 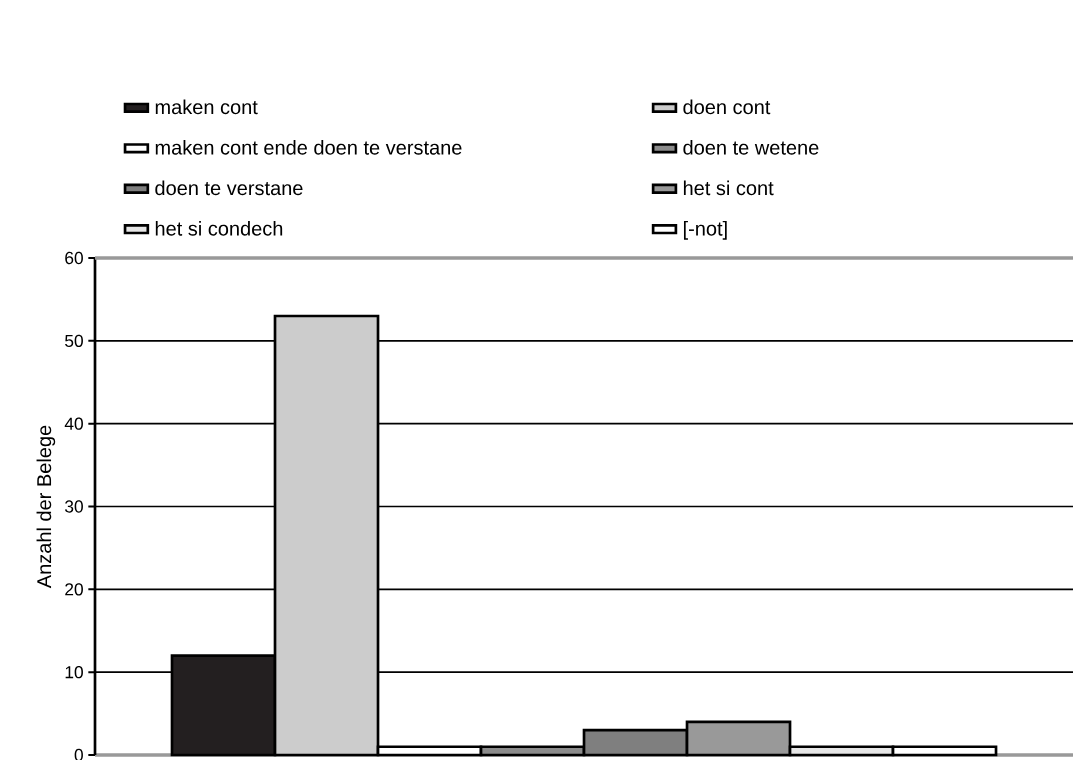 What do you see at coordinates (229, 188) in the screenshot?
I see `legend-label: doen te verstane` at bounding box center [229, 188].